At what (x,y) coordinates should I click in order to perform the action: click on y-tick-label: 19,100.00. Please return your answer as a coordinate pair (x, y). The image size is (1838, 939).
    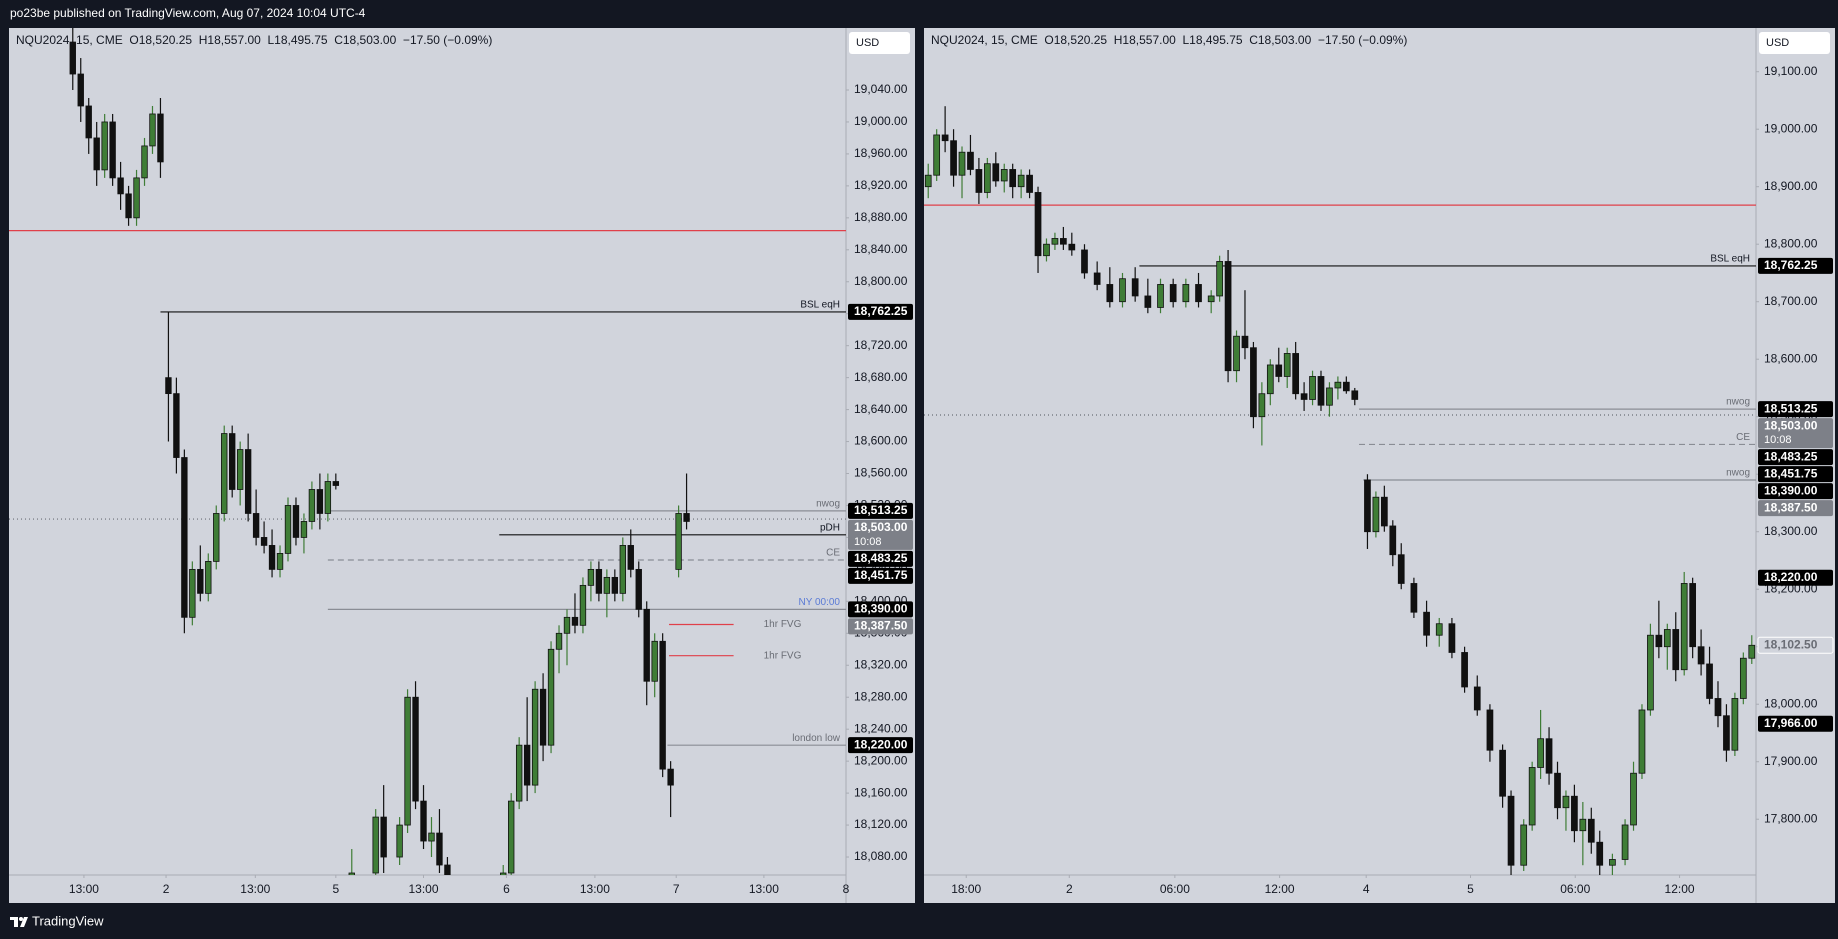
    Looking at the image, I should click on (1791, 71).